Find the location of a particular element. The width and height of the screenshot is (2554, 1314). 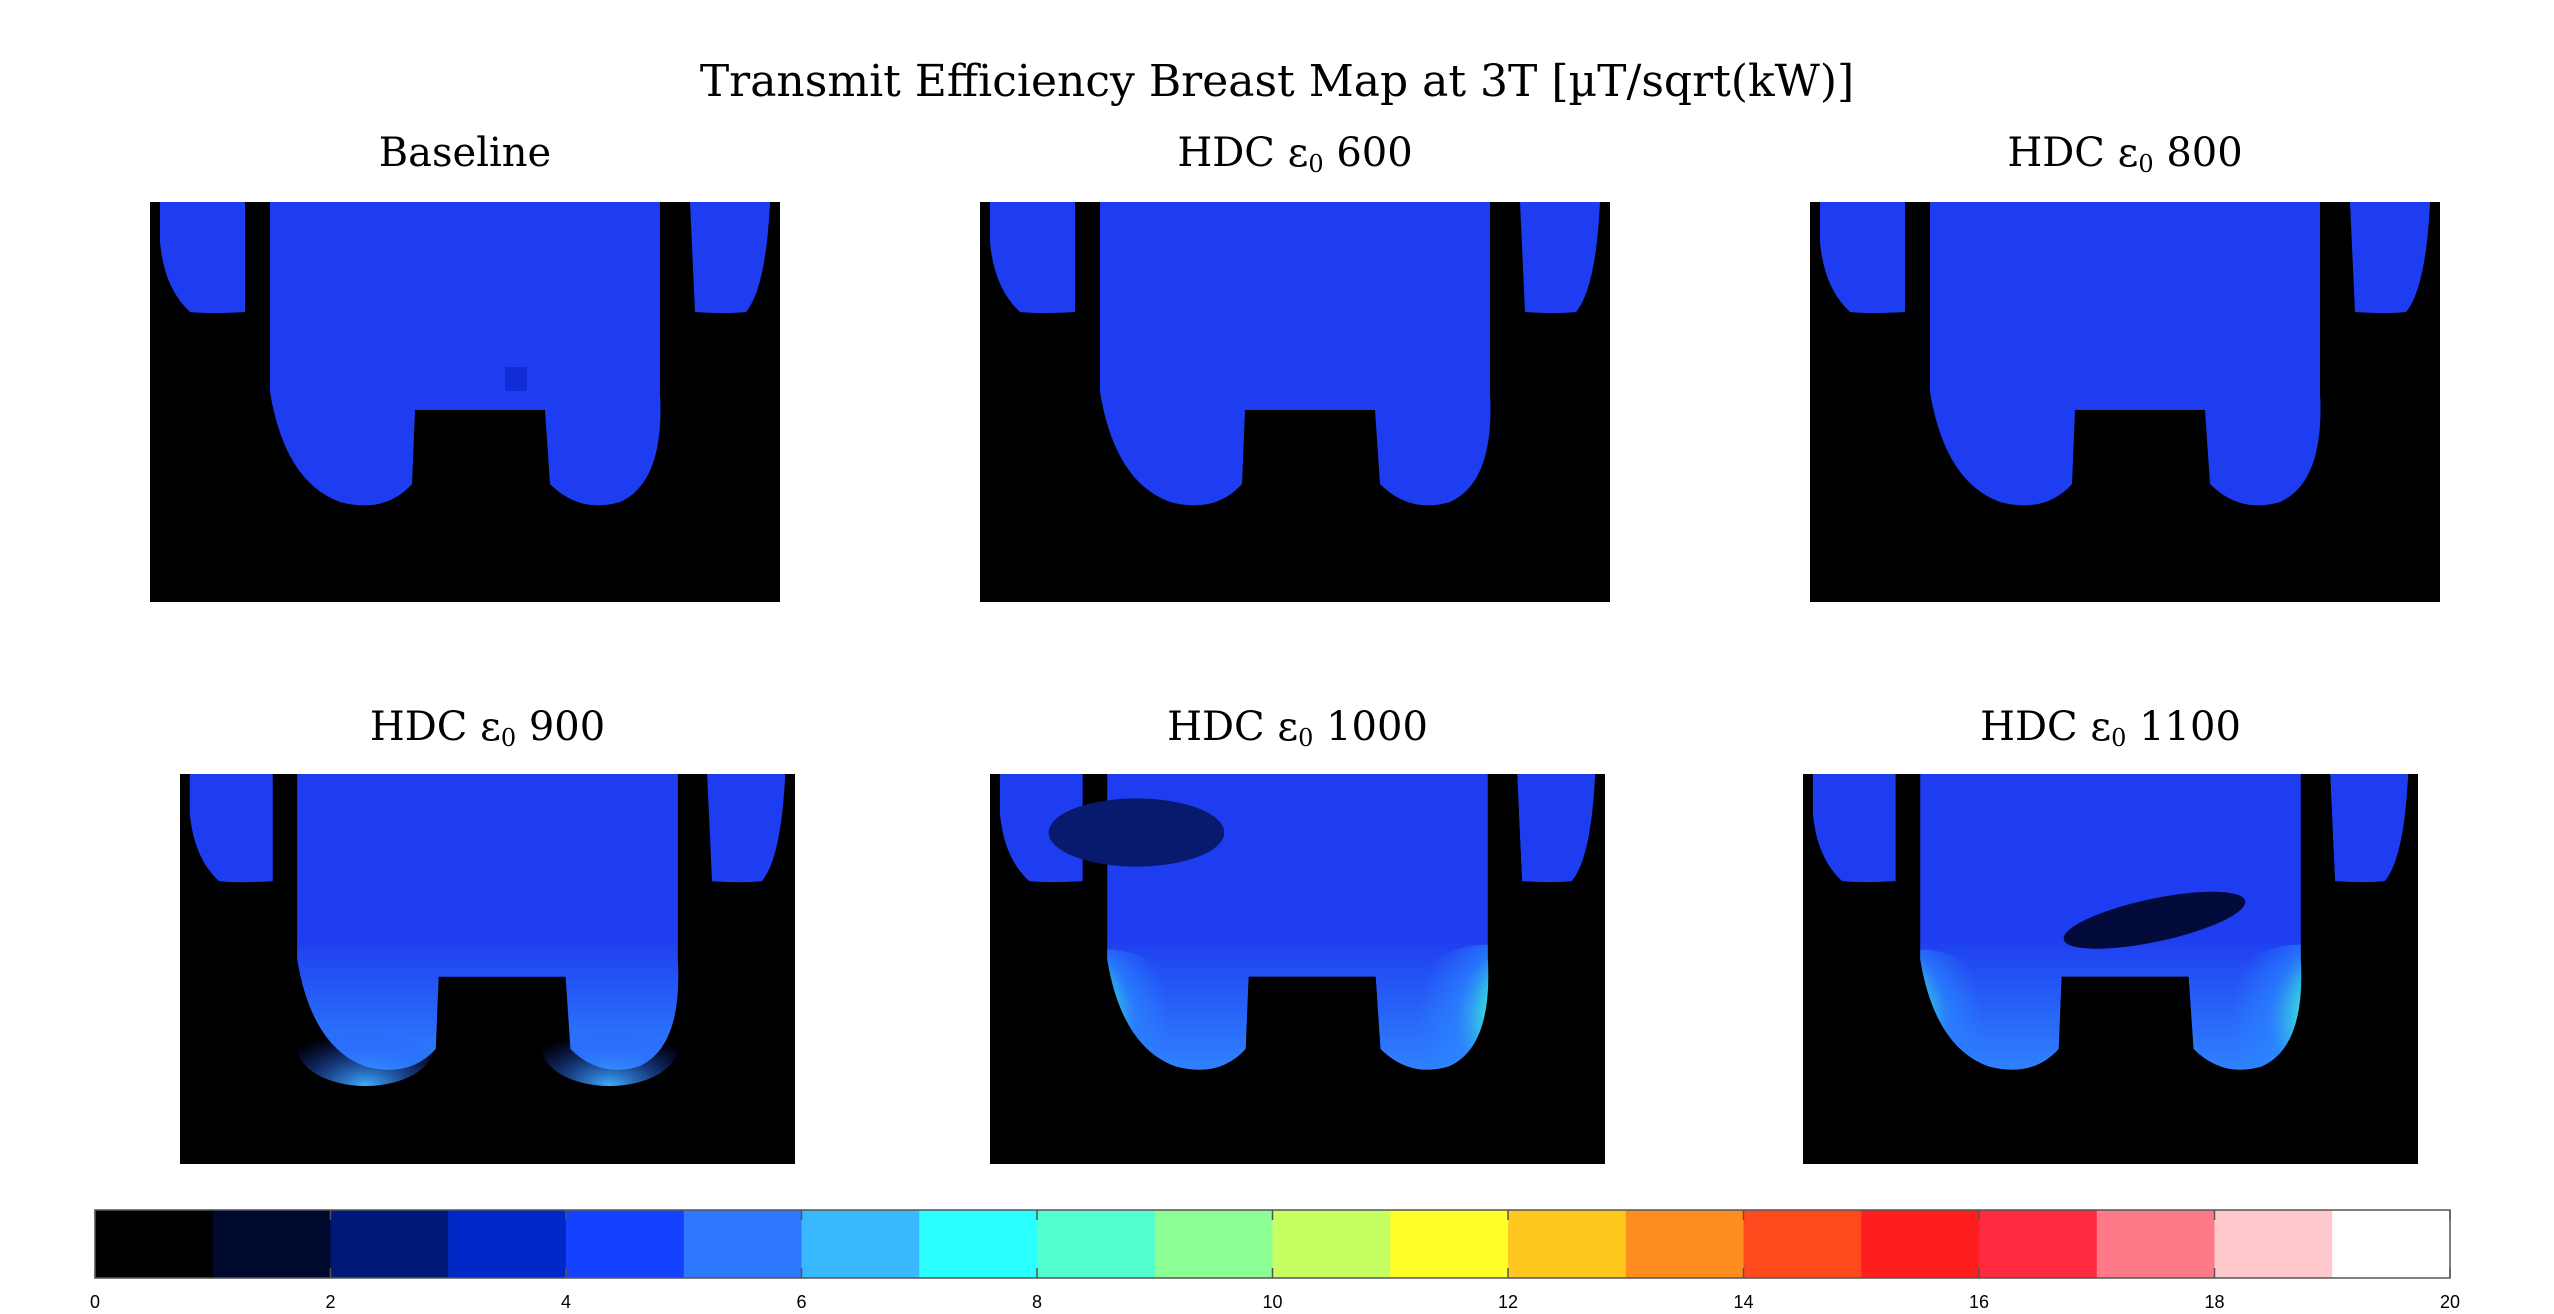

colorbar-tick-label: 14 is located at coordinates (1743, 1302).